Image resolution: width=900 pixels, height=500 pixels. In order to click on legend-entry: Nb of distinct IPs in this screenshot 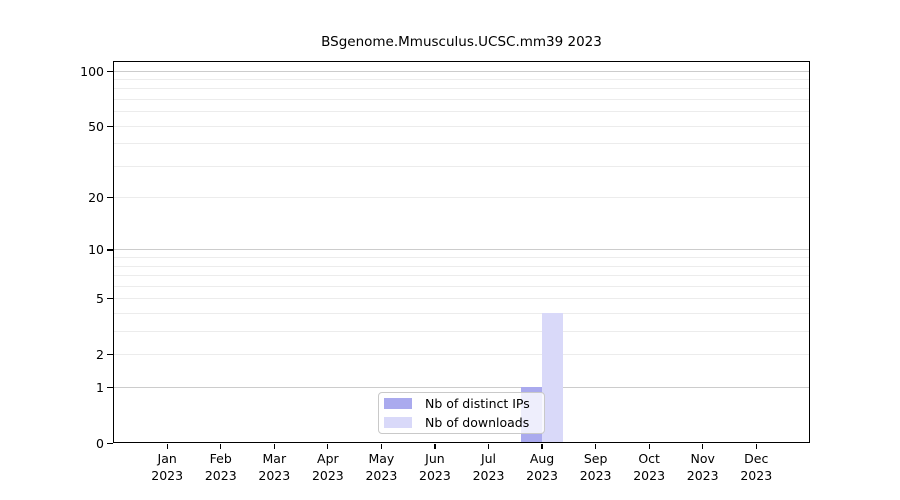, I will do `click(464, 403)`.